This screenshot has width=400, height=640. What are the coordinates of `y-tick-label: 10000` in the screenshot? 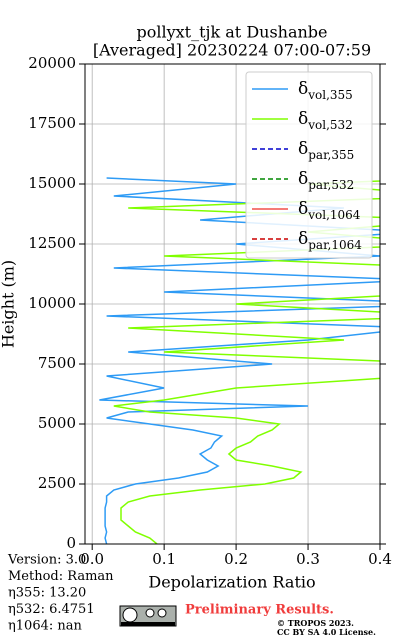 It's located at (52, 303).